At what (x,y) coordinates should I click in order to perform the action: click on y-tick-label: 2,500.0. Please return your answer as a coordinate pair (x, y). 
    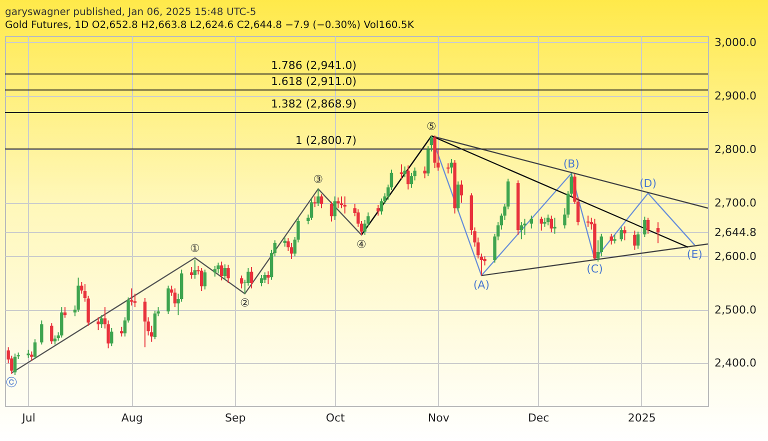
    Looking at the image, I should click on (735, 309).